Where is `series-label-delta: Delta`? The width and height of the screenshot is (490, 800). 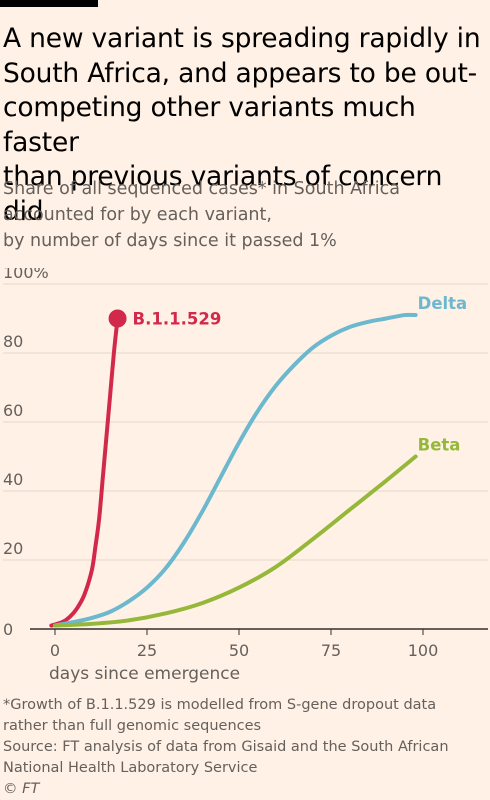 series-label-delta: Delta is located at coordinates (443, 303).